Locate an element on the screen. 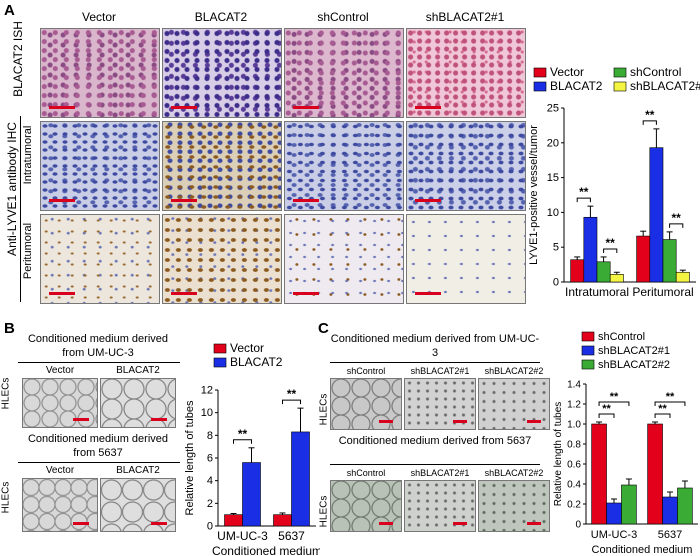 Image resolution: width=700 pixels, height=556 pixels. y-tick-label: 0.6 is located at coordinates (574, 465).